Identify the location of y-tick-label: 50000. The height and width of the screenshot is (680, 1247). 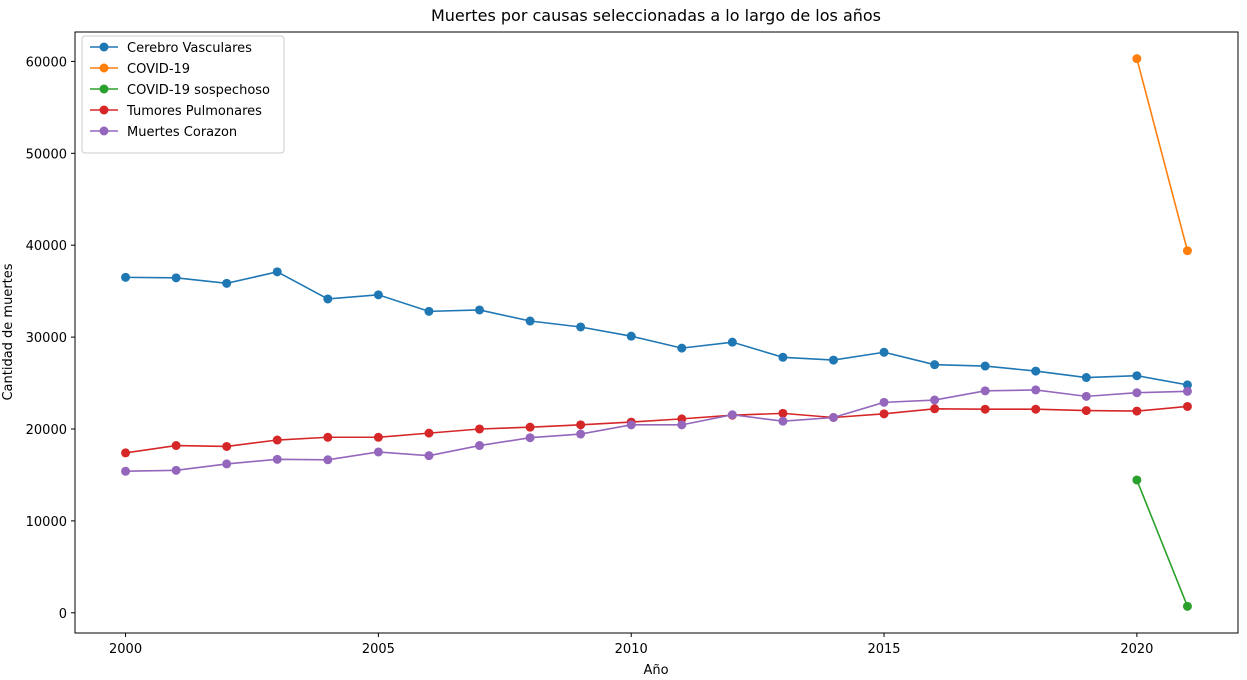
(46, 154).